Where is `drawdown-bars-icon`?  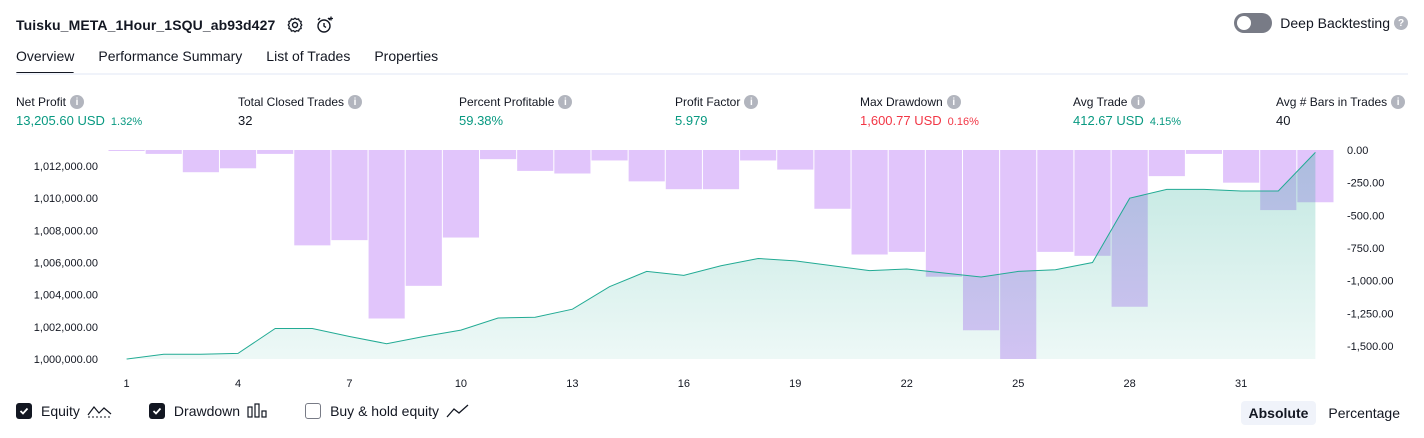 drawdown-bars-icon is located at coordinates (258, 411).